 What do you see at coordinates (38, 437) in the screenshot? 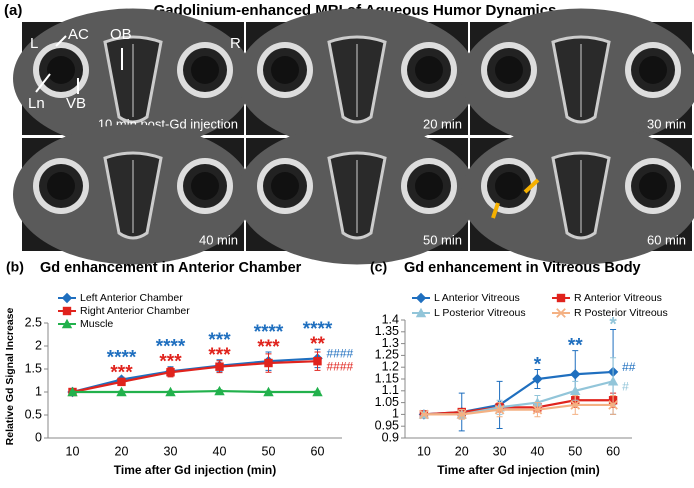
I see `y-tick-label: 0` at bounding box center [38, 437].